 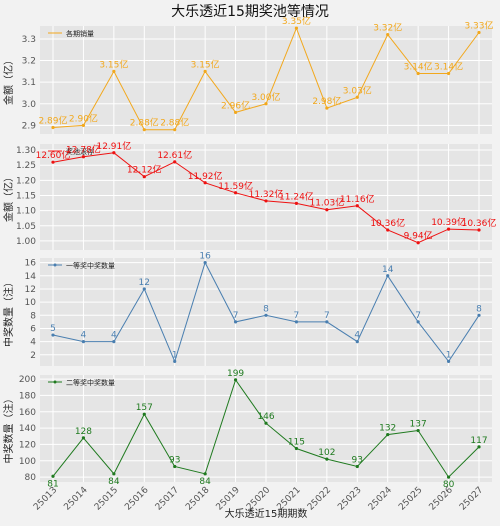 I want to click on data-label: 3.14亿, so click(x=448, y=67).